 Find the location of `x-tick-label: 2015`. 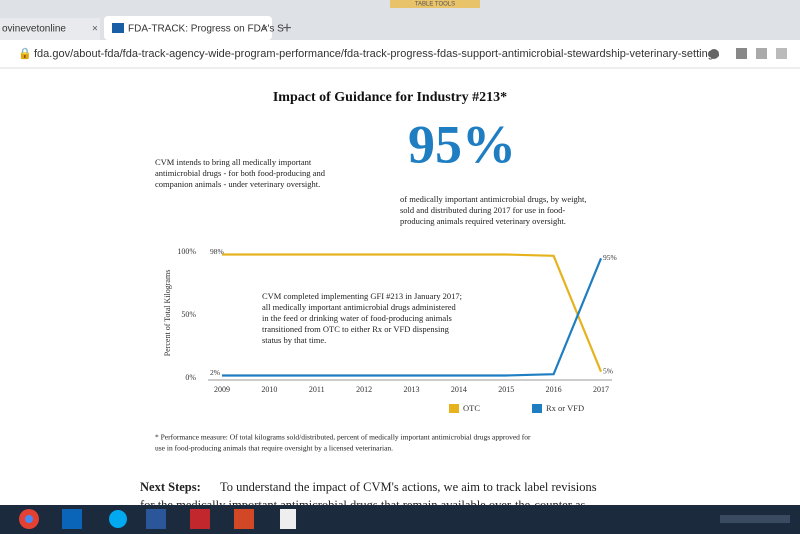

x-tick-label: 2015 is located at coordinates (506, 389).